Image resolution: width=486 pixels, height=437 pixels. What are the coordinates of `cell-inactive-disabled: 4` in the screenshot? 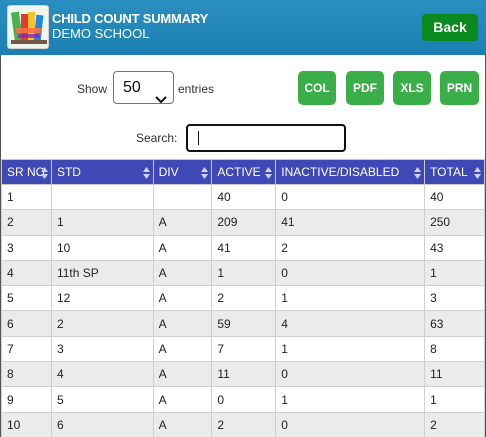 It's located at (350, 323).